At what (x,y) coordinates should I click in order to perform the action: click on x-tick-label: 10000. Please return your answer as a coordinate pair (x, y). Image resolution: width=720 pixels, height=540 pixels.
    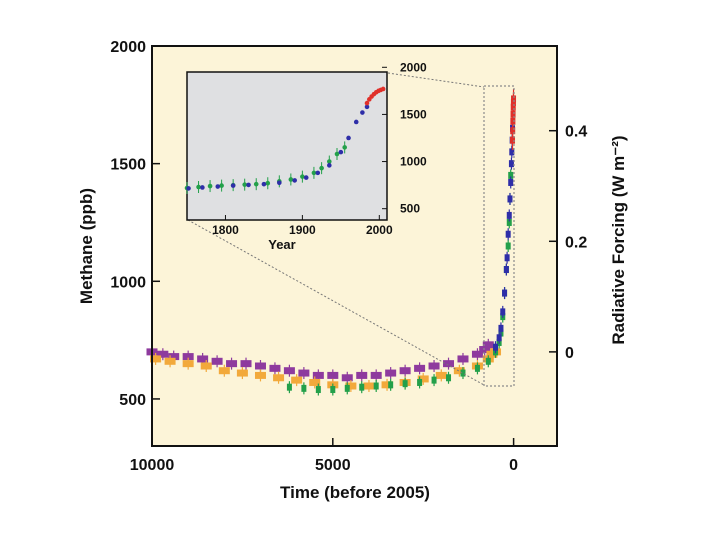
    Looking at the image, I should click on (152, 465).